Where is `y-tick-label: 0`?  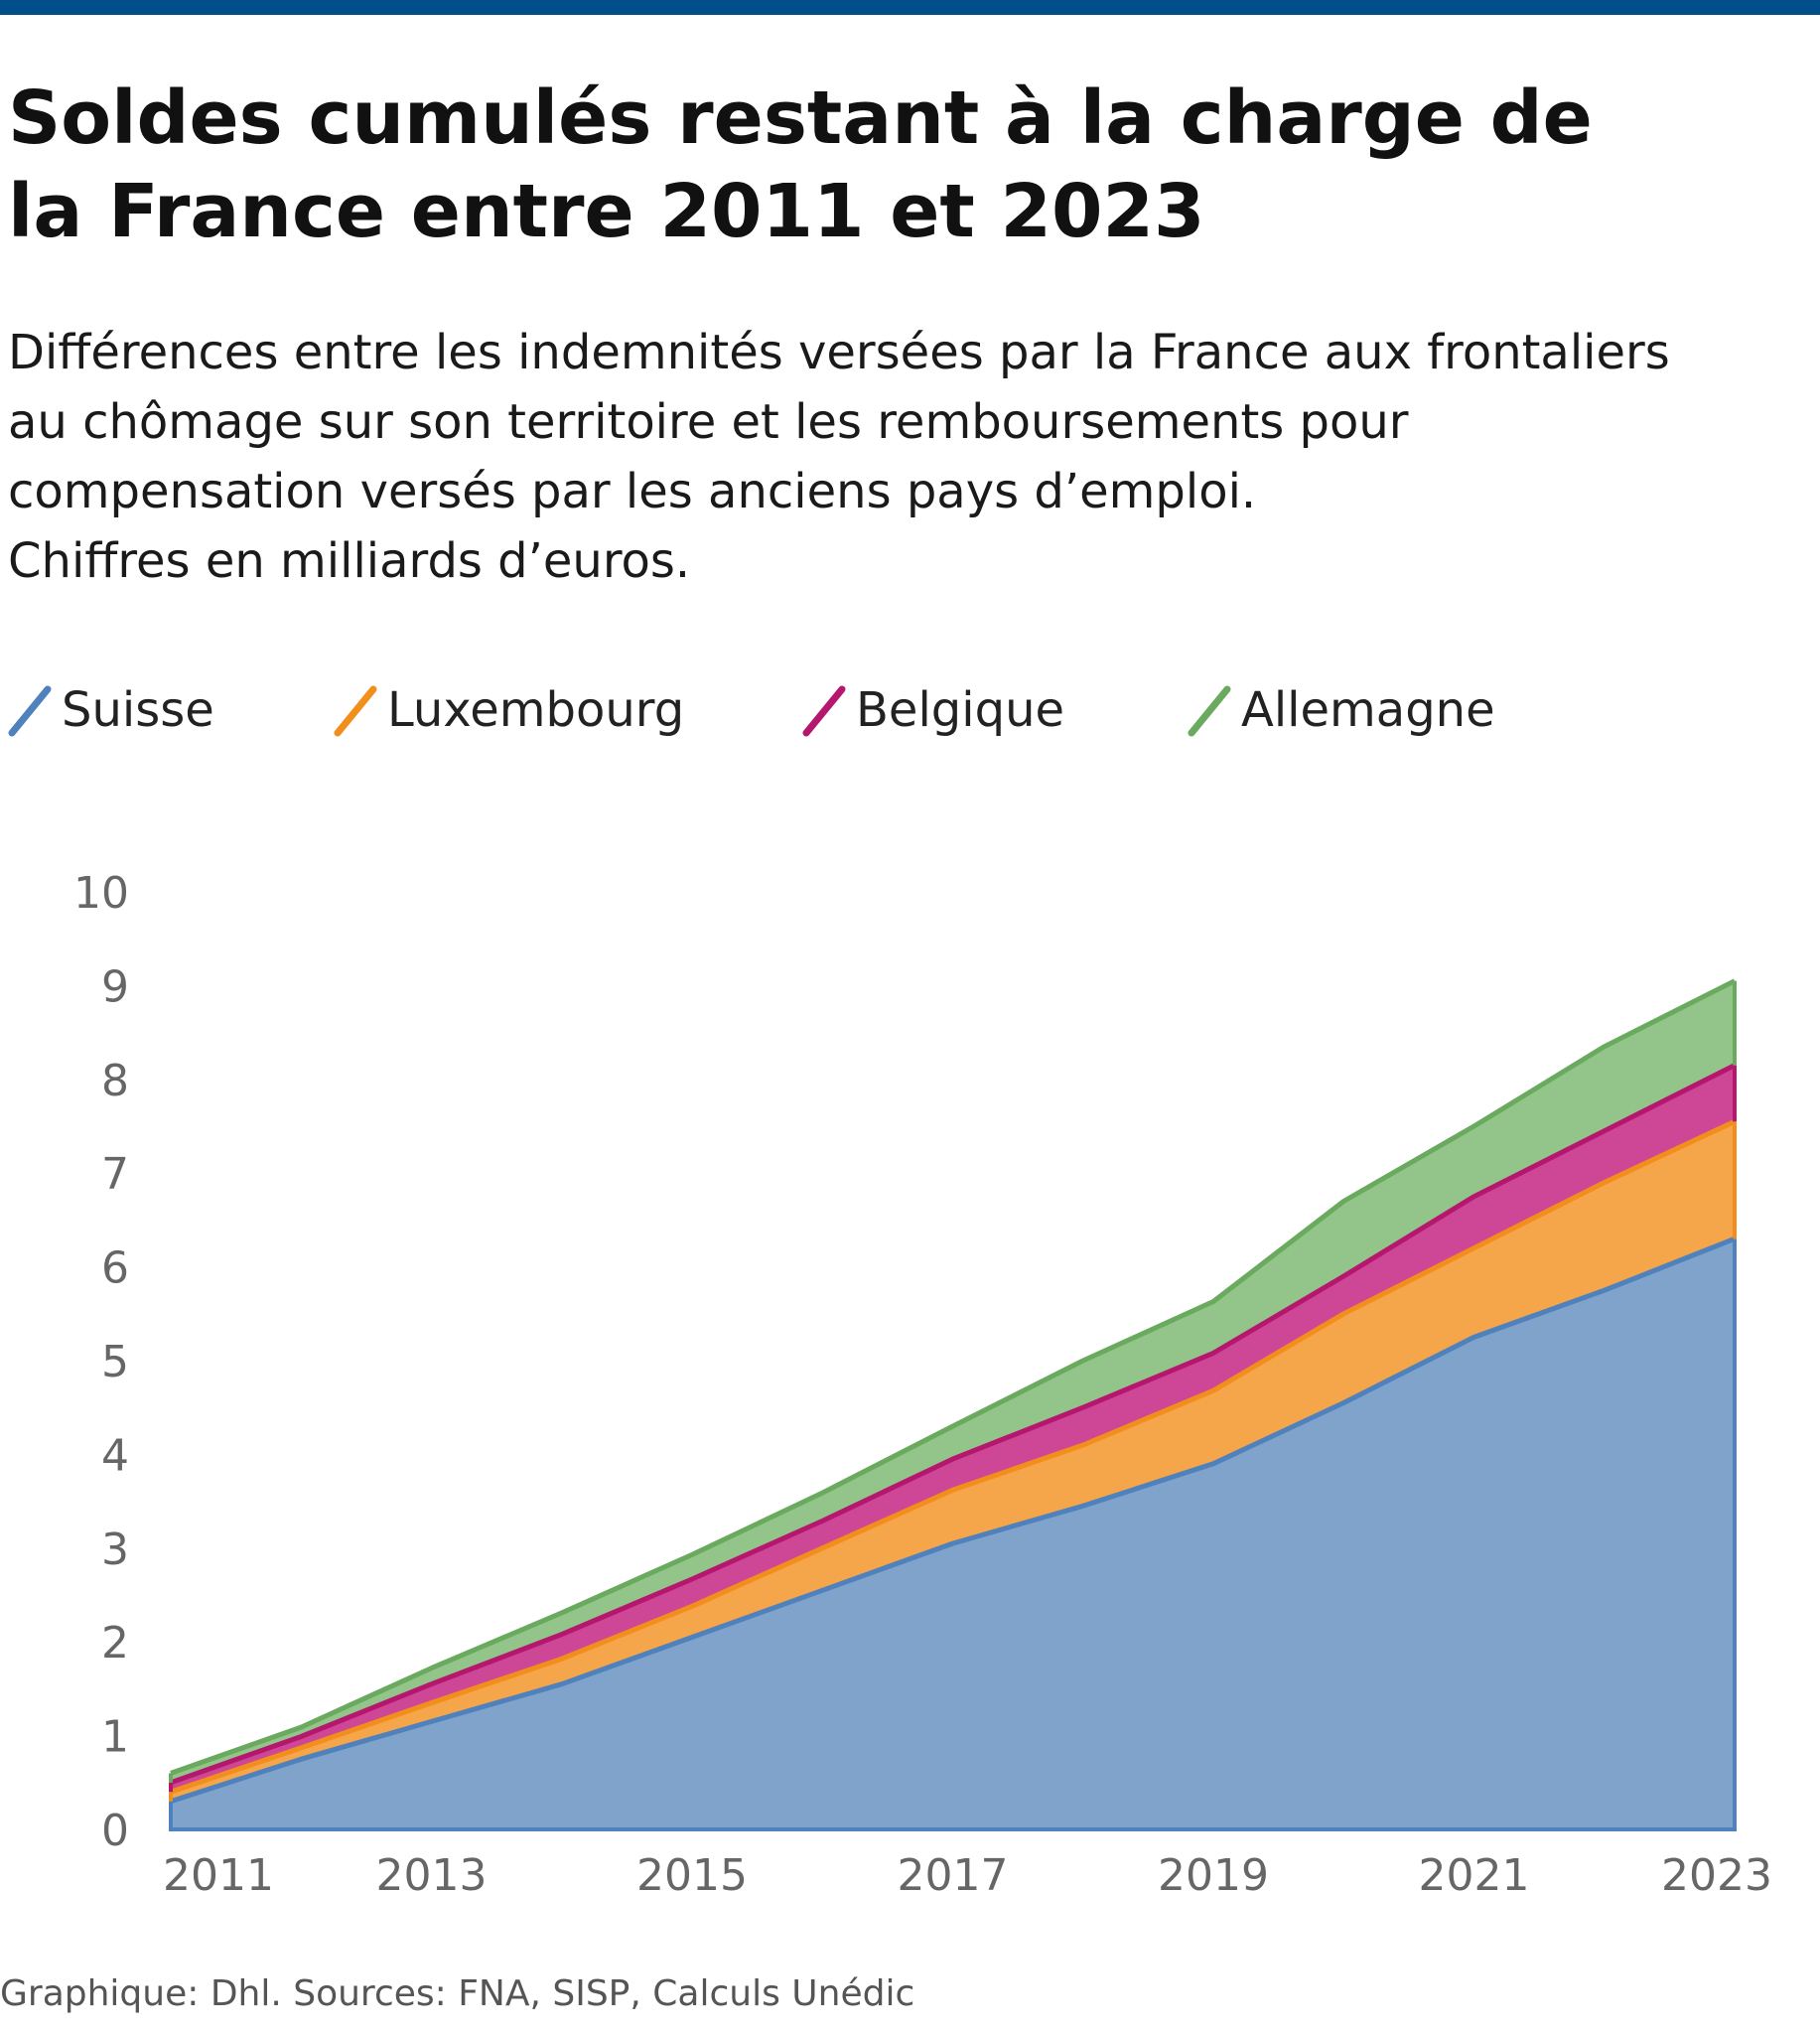
y-tick-label: 0 is located at coordinates (115, 1831).